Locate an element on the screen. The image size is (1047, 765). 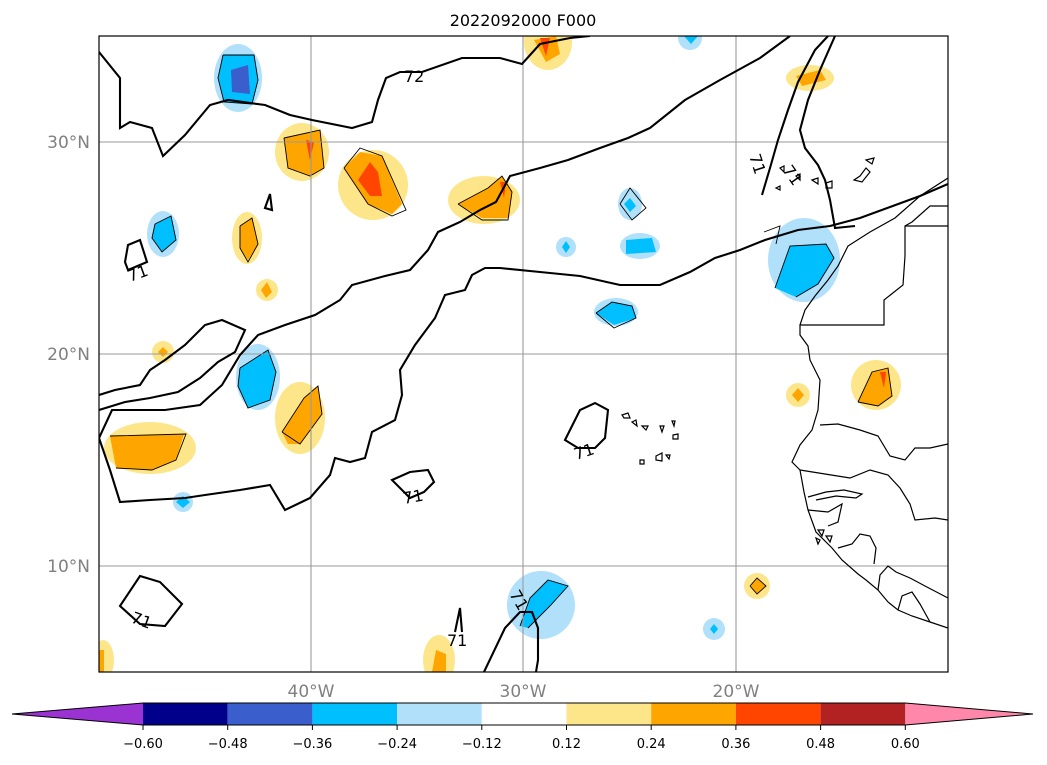
lat-label-10n: 10°N is located at coordinates (68, 567).